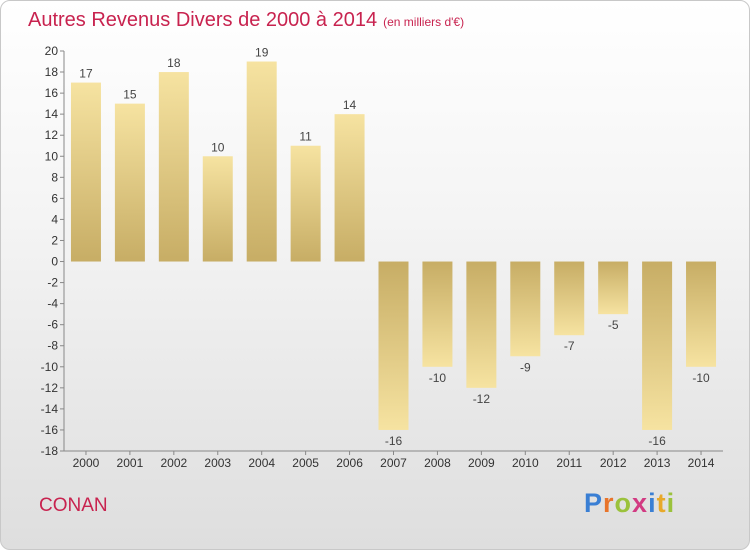  I want to click on y-tick-label: 0, so click(54, 262).